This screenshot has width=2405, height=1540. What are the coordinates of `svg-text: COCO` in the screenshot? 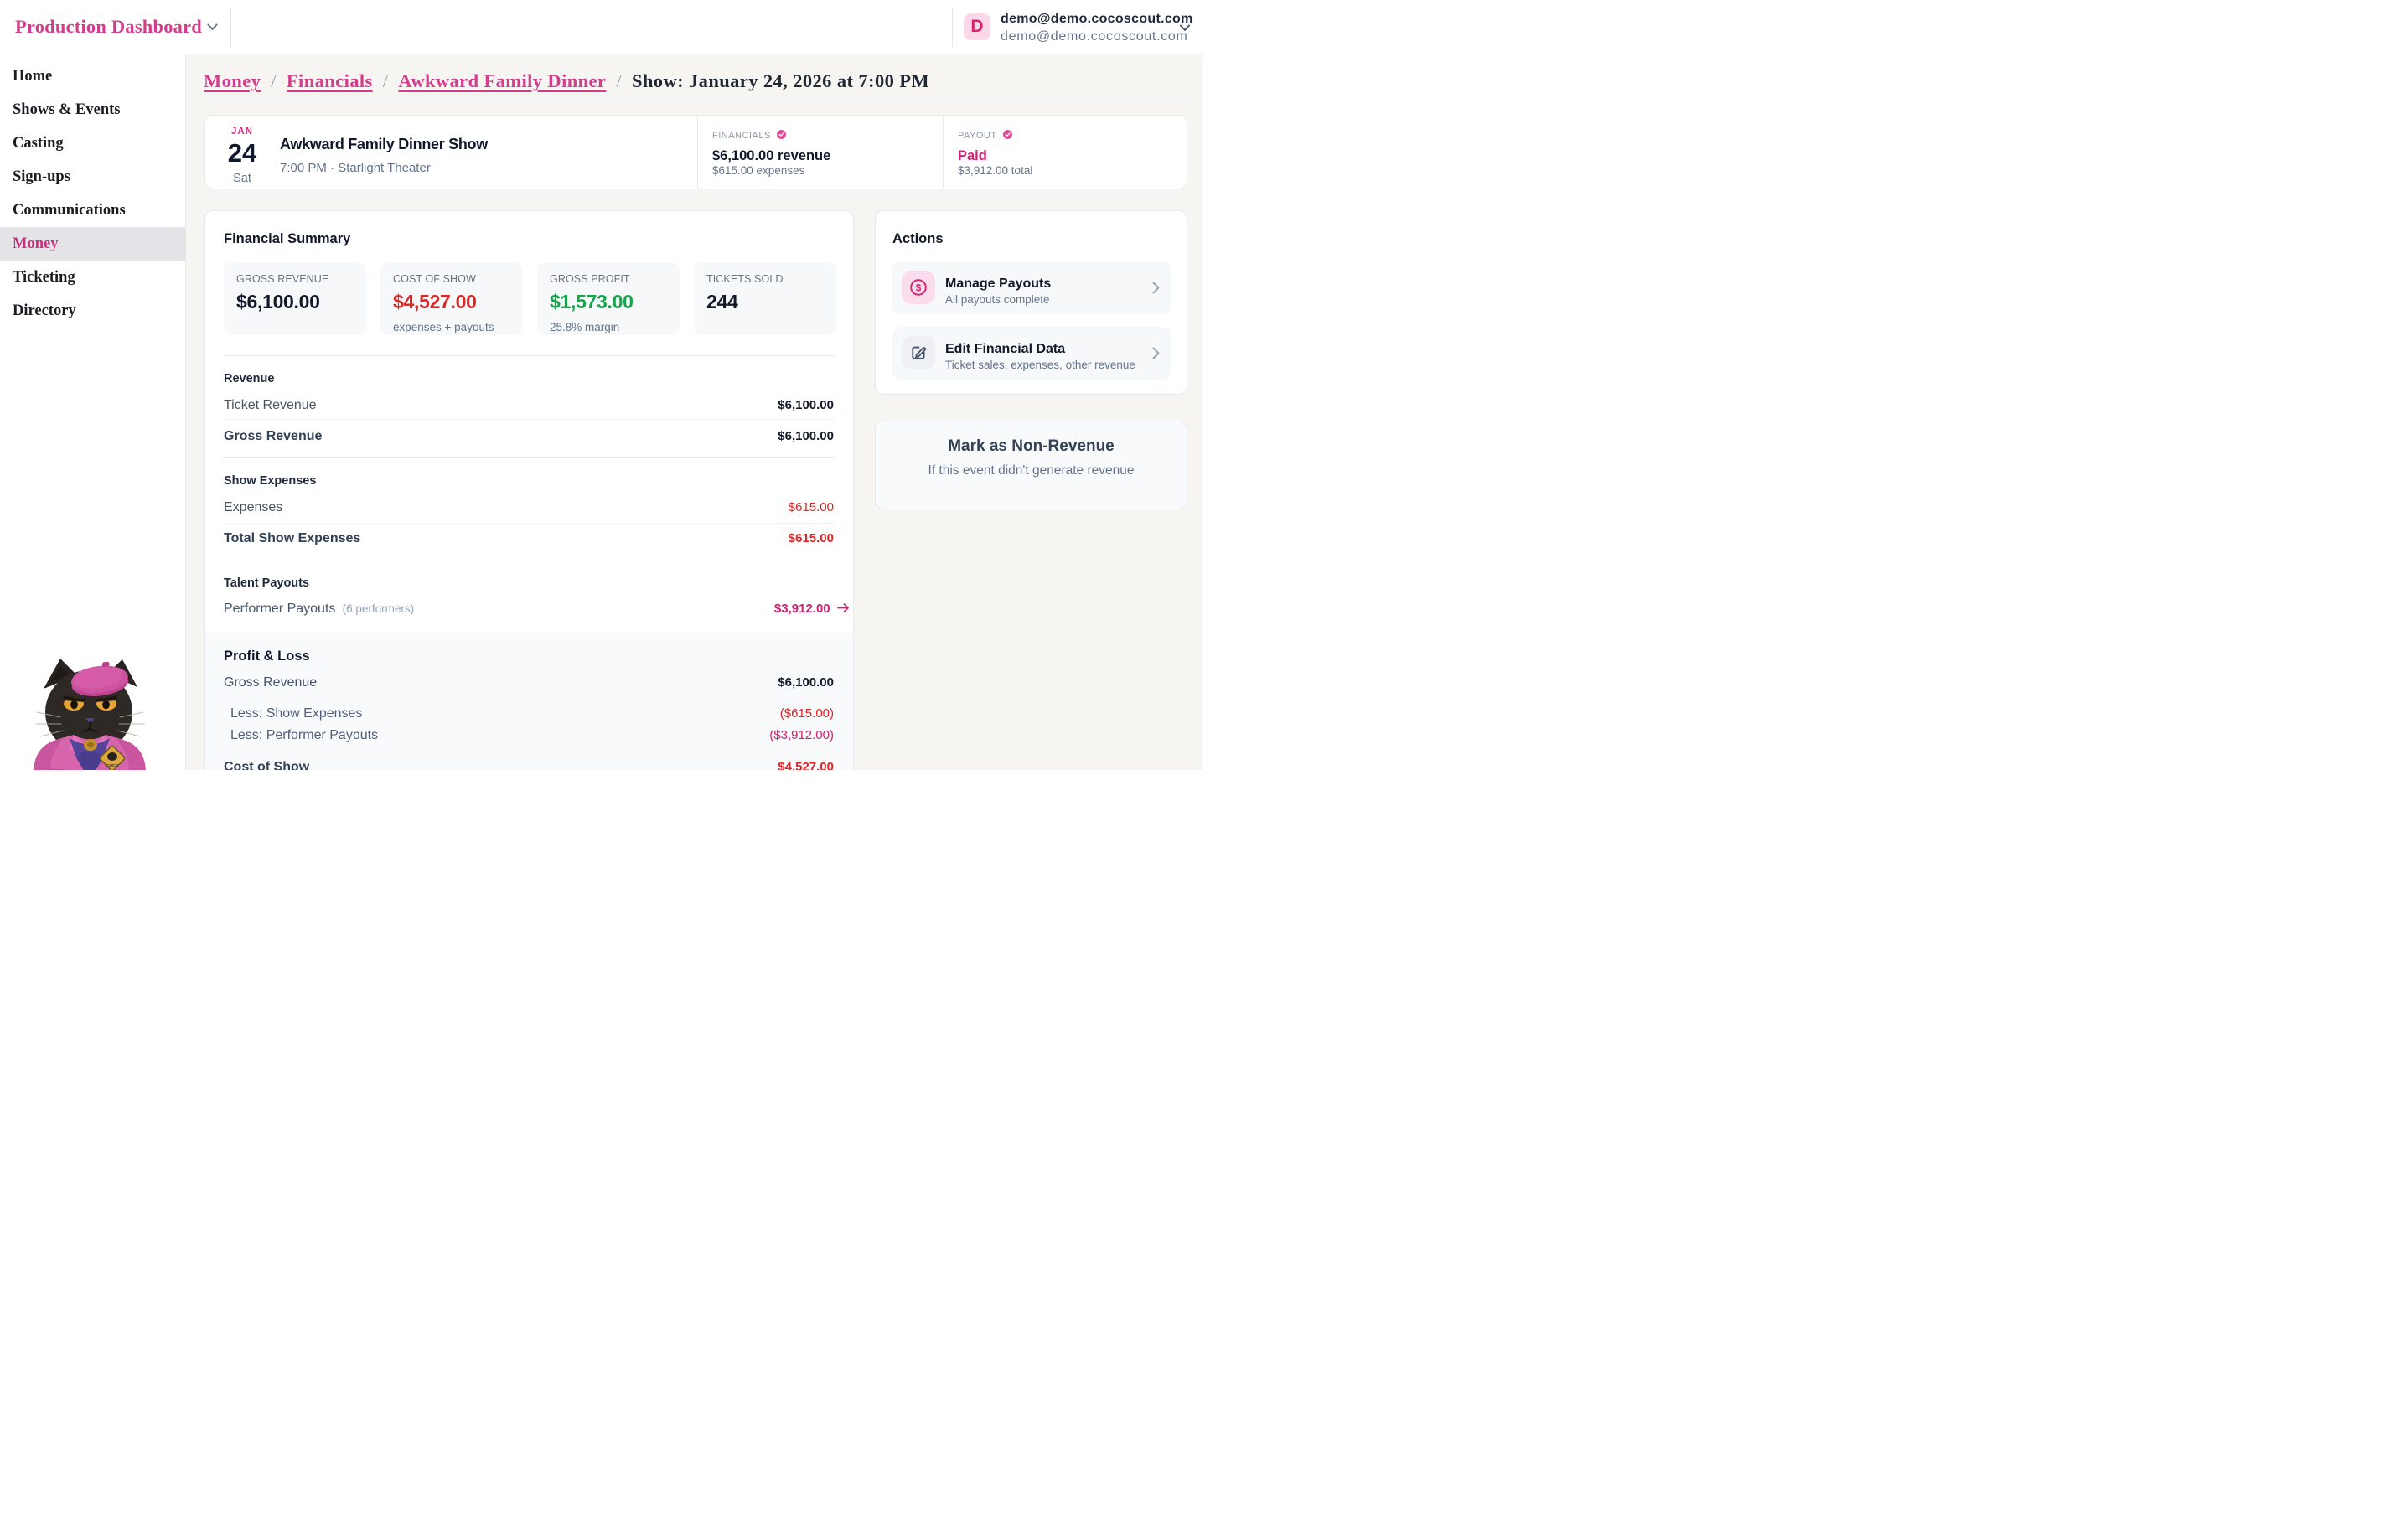 It's located at (112, 765).